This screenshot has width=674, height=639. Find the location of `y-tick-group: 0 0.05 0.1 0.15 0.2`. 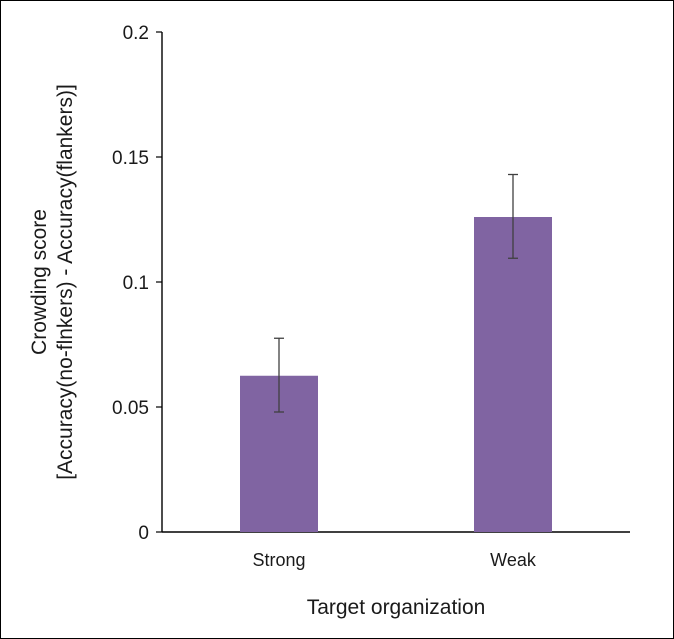

y-tick-group: 0 0.05 0.1 0.15 0.2 is located at coordinates (137, 283).